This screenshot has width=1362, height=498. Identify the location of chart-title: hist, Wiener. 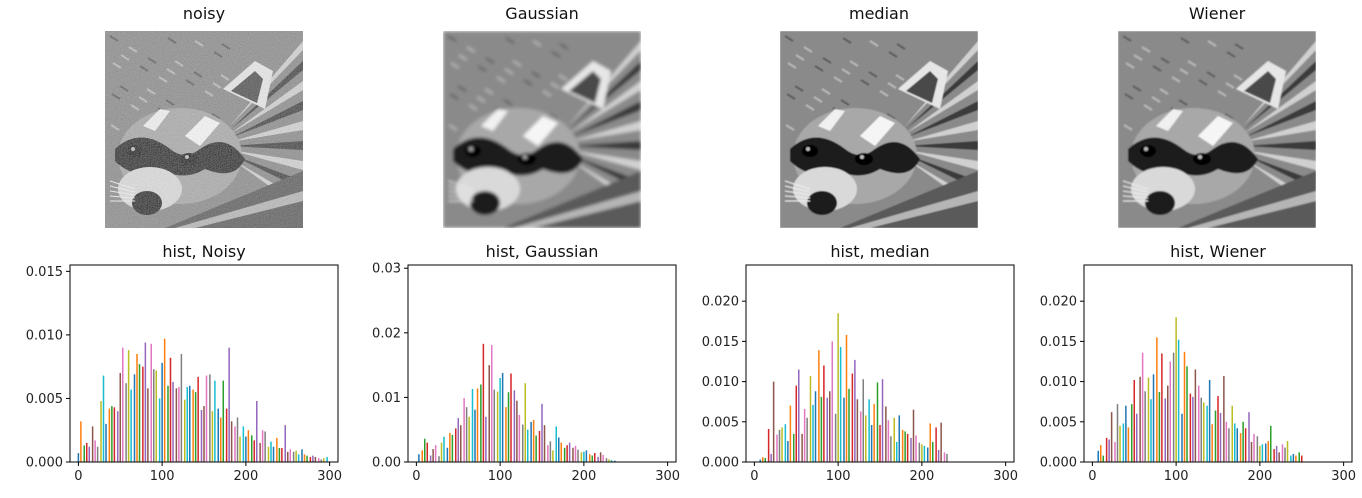
(1218, 251).